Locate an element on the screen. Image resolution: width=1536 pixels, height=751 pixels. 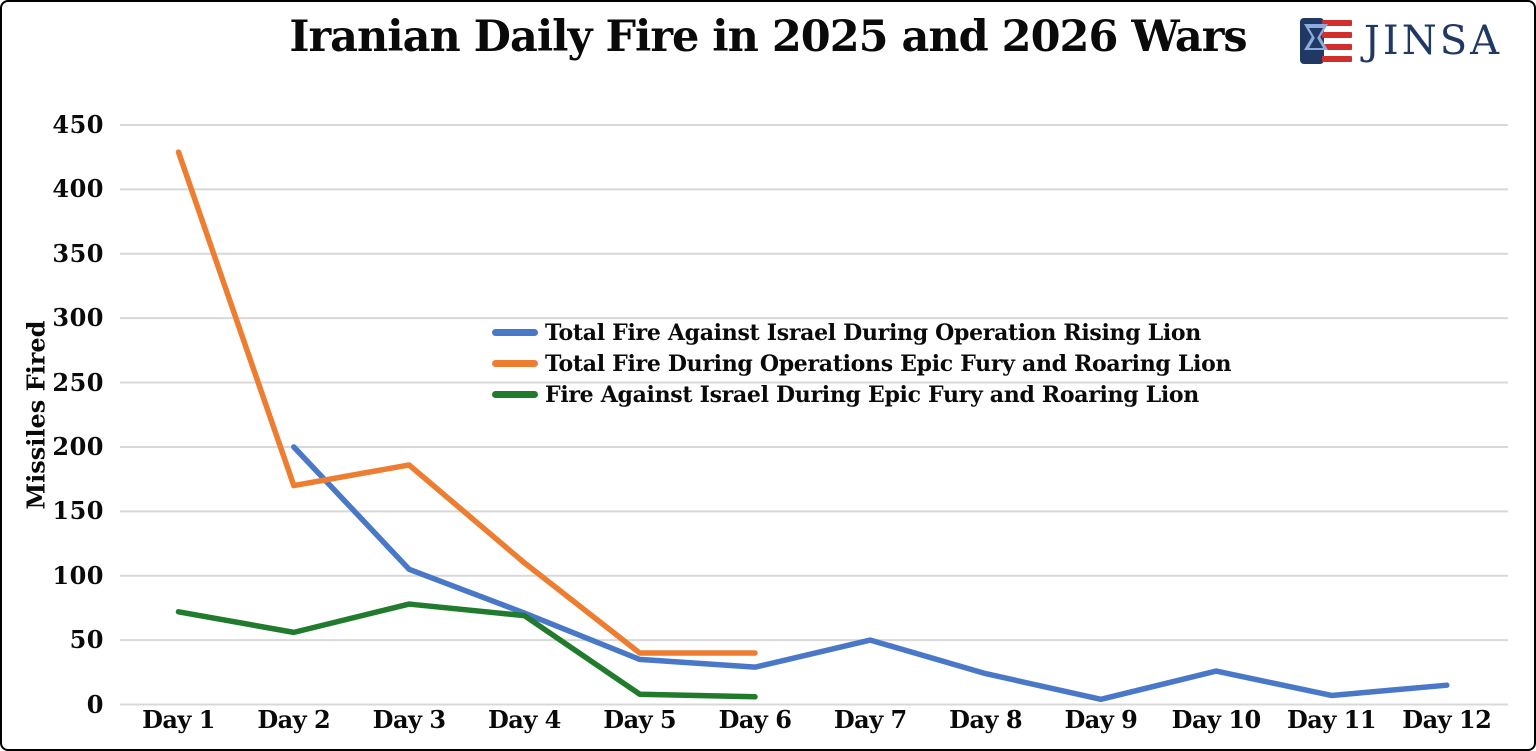
y-tick-300: 300 is located at coordinates (78, 318).